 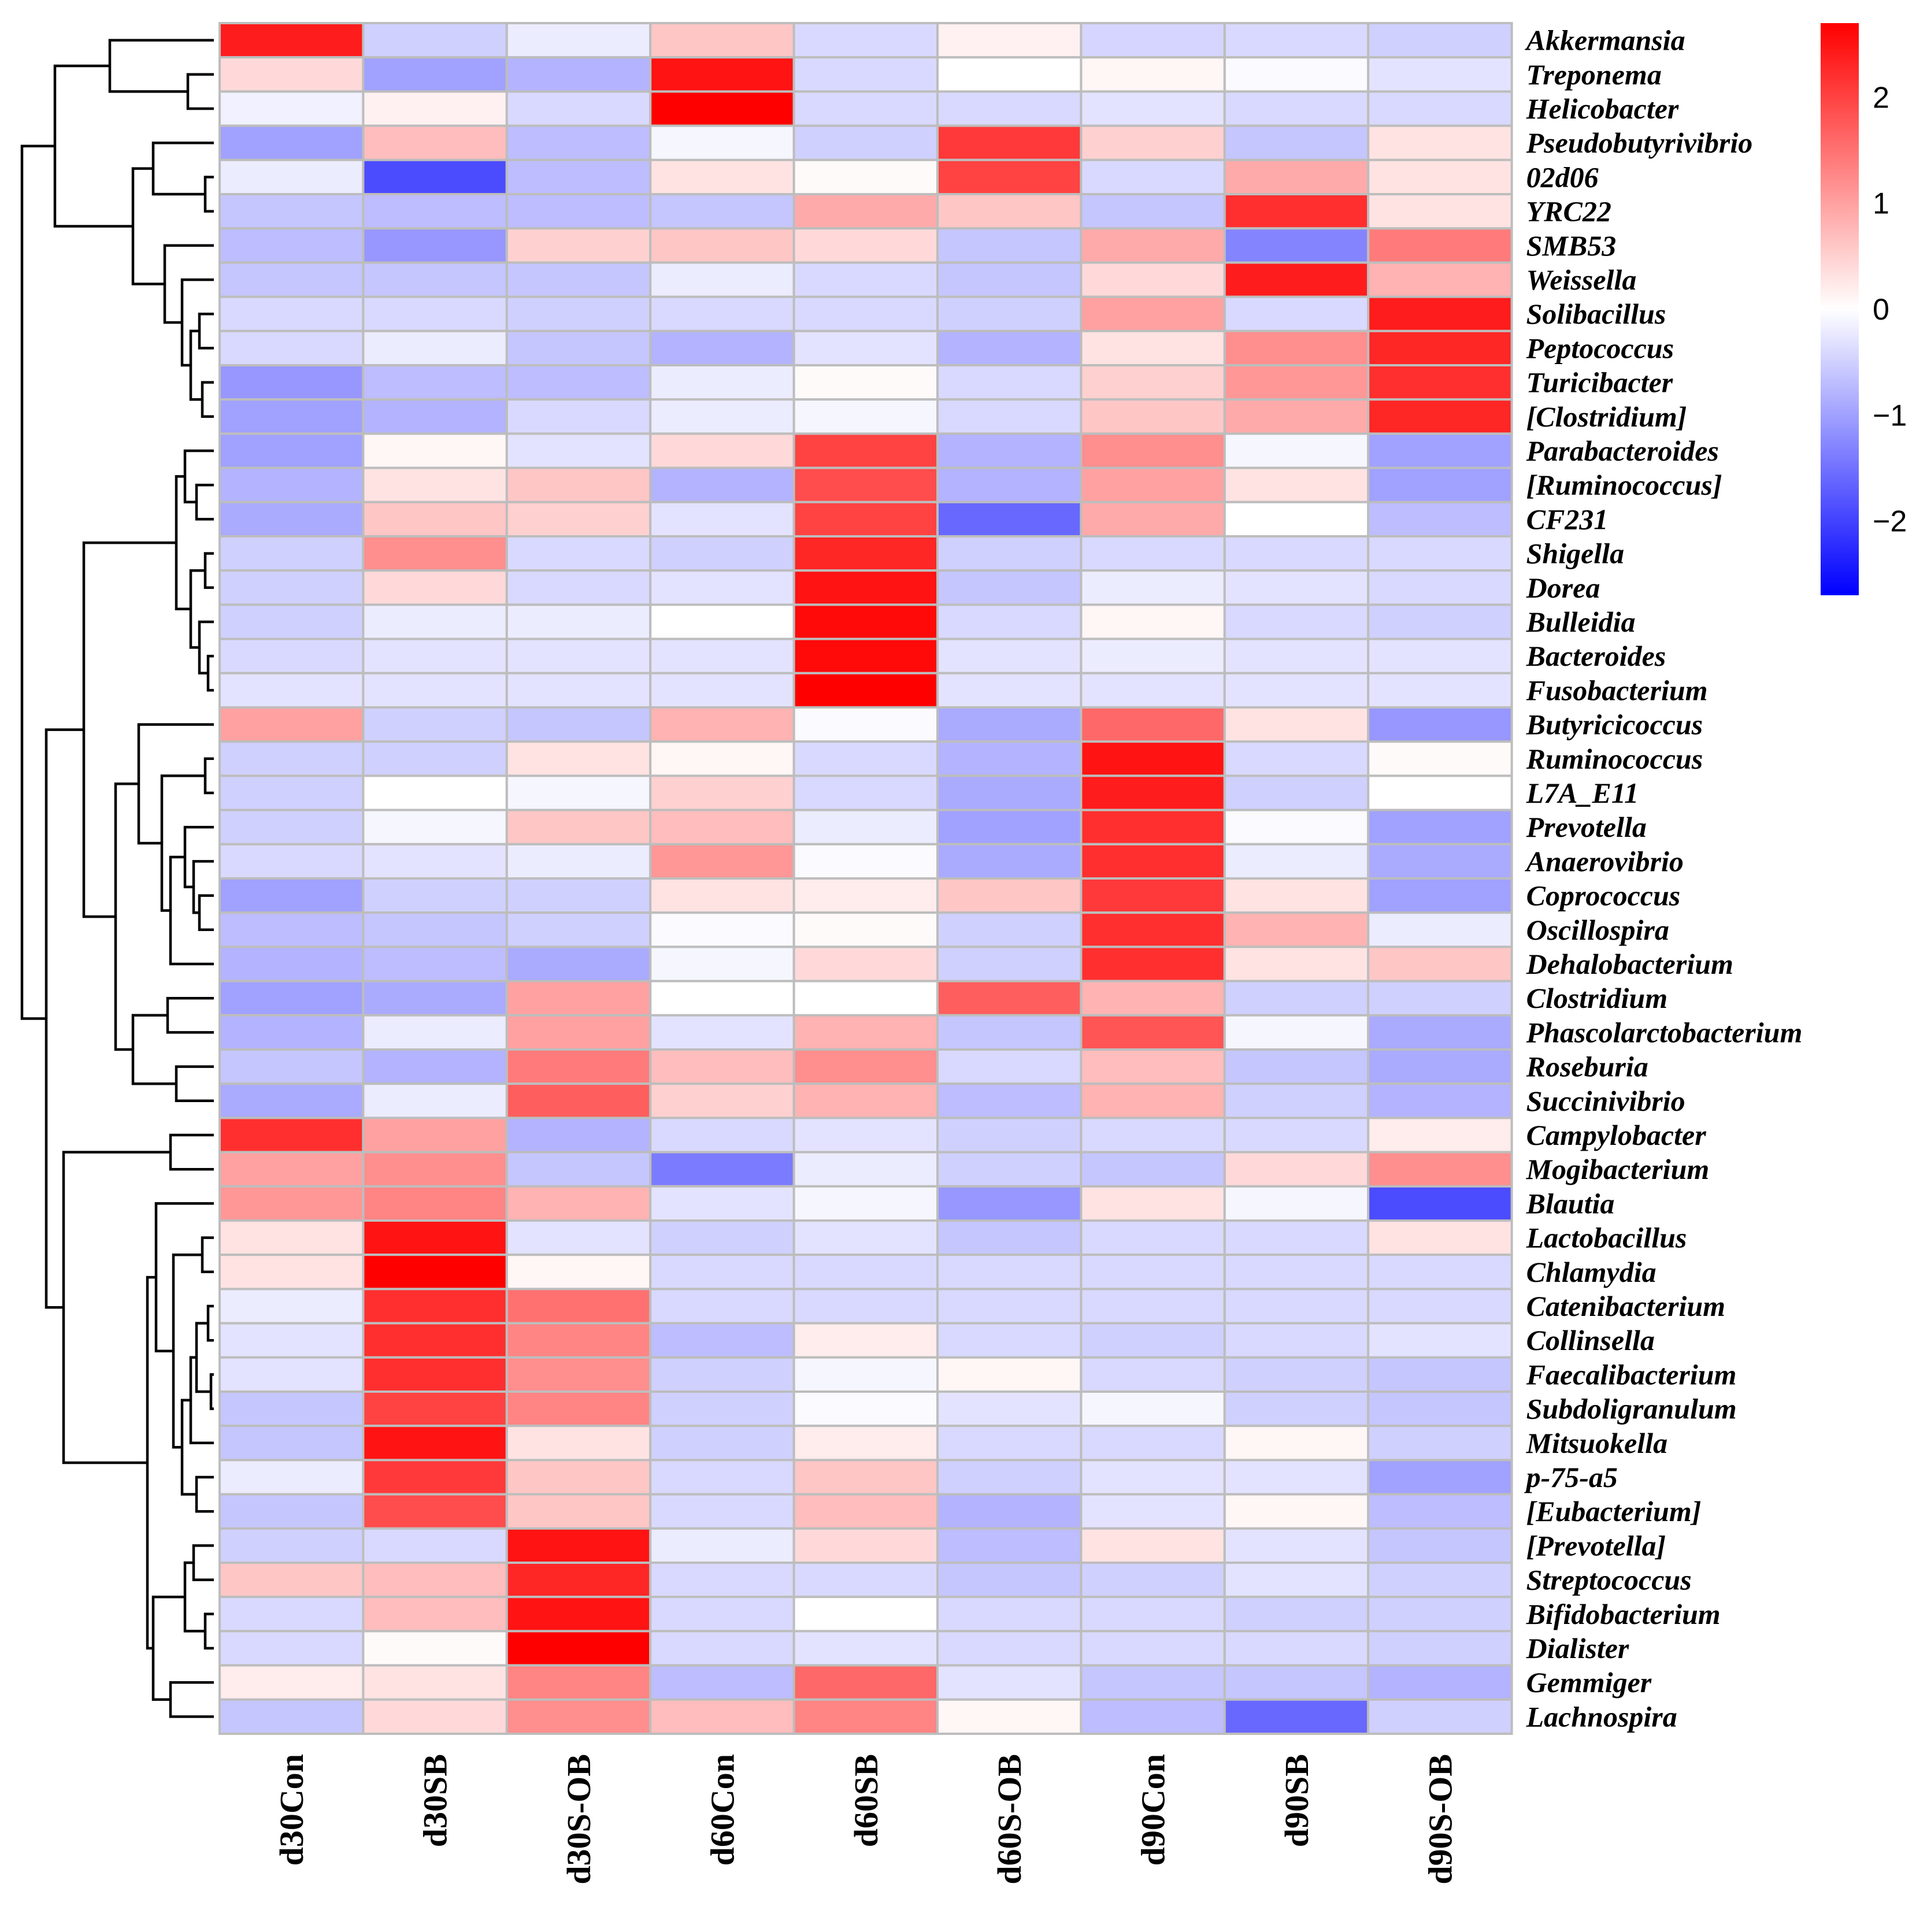 What do you see at coordinates (1572, 245) in the screenshot?
I see `row-label: SMB53` at bounding box center [1572, 245].